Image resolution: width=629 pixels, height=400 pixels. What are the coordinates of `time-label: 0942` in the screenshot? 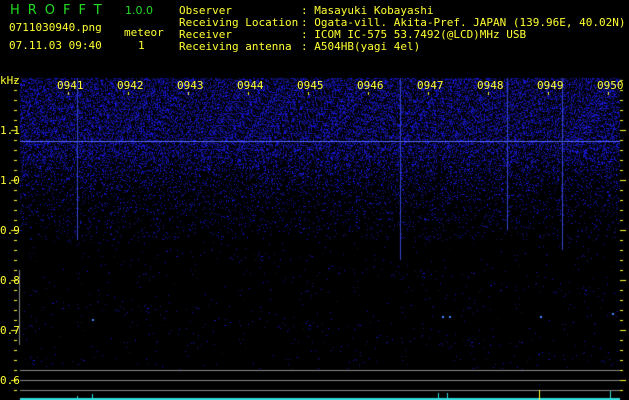 It's located at (130, 85).